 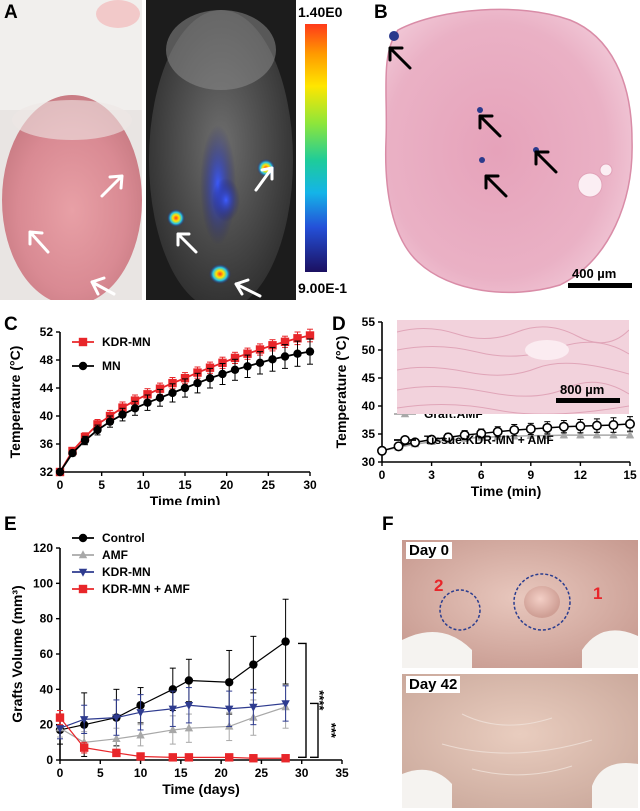 I want to click on x-tick-label: 10, so click(x=144, y=485).